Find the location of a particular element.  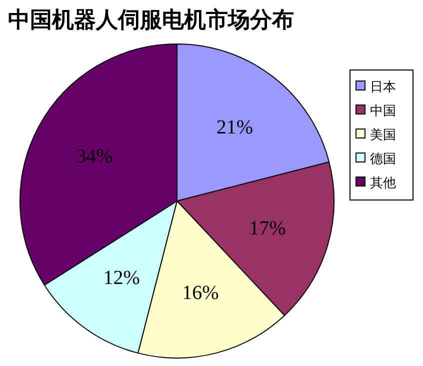

title: 中国机器人伺服电机市场分布 is located at coordinates (151, 20).